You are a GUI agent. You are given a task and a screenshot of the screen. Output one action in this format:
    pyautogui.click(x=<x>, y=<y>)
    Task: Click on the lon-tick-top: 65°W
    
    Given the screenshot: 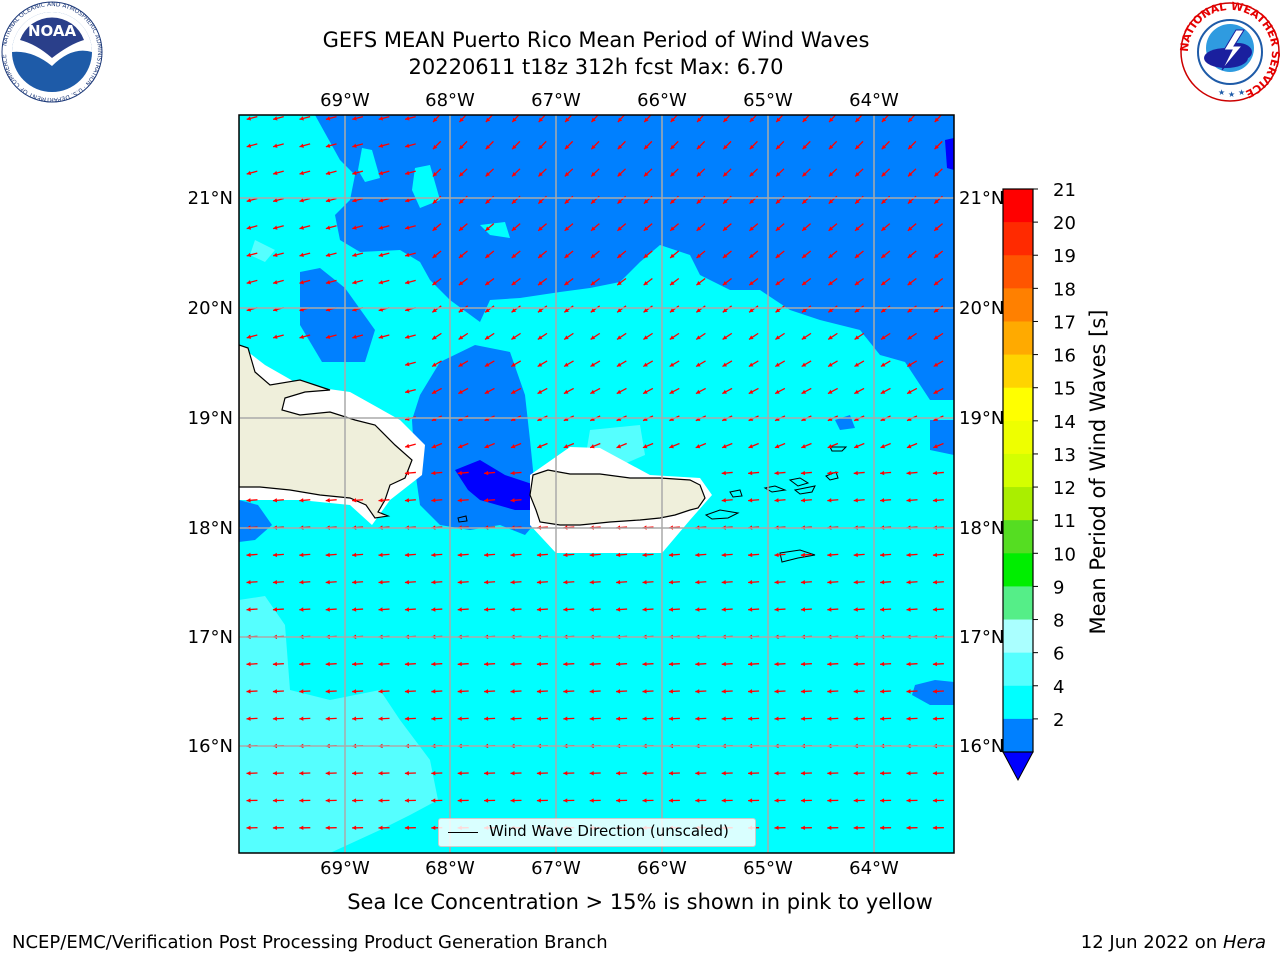 What is the action you would take?
    pyautogui.click(x=768, y=100)
    